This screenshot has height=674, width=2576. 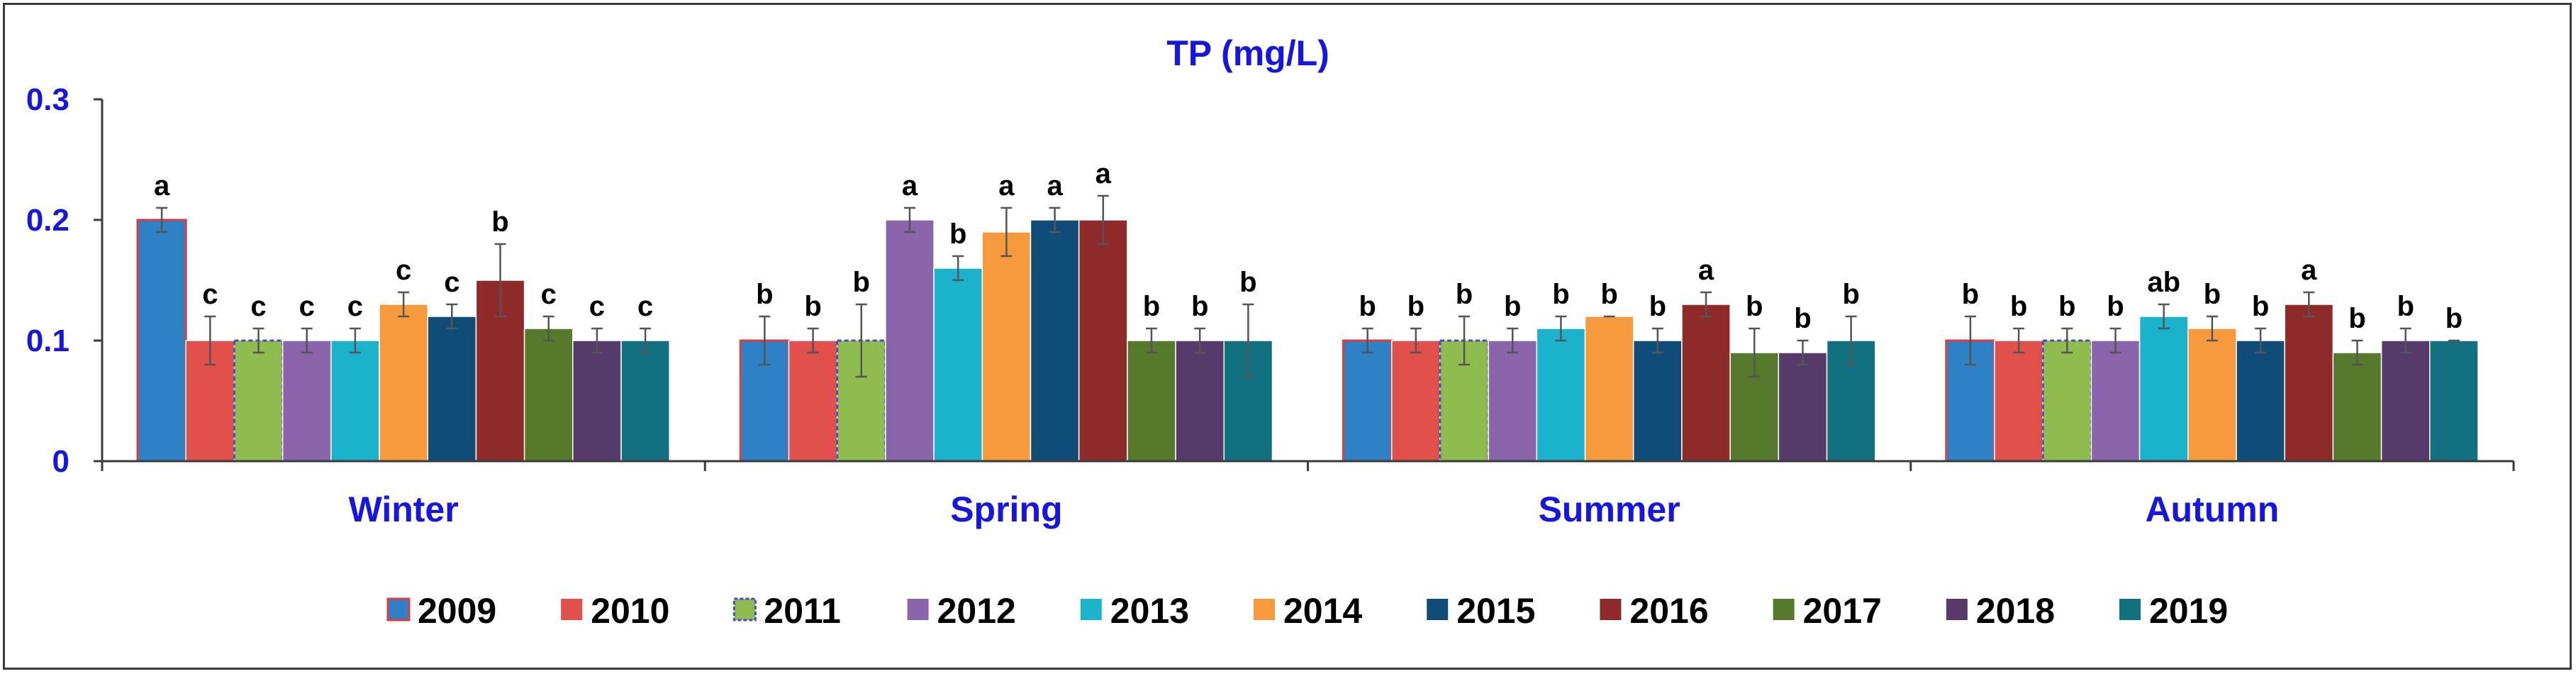 I want to click on bar-2016-spring, so click(x=1103, y=340).